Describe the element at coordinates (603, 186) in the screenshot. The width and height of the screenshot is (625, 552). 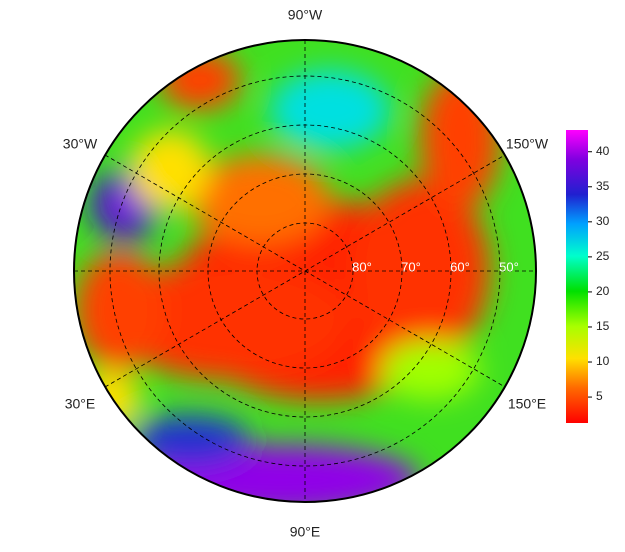
I see `colorbar-tick-label: 35` at that location.